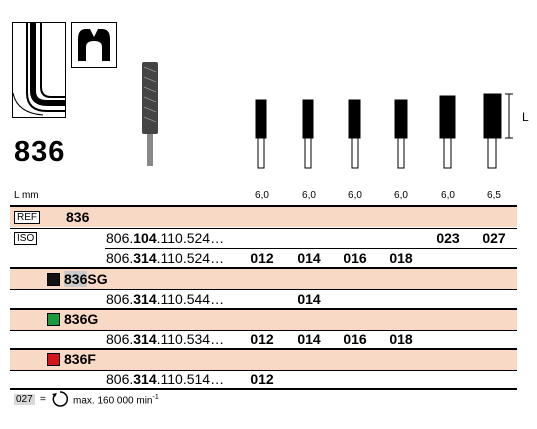  Describe the element at coordinates (494, 238) in the screenshot. I see `iso-size: 027` at that location.